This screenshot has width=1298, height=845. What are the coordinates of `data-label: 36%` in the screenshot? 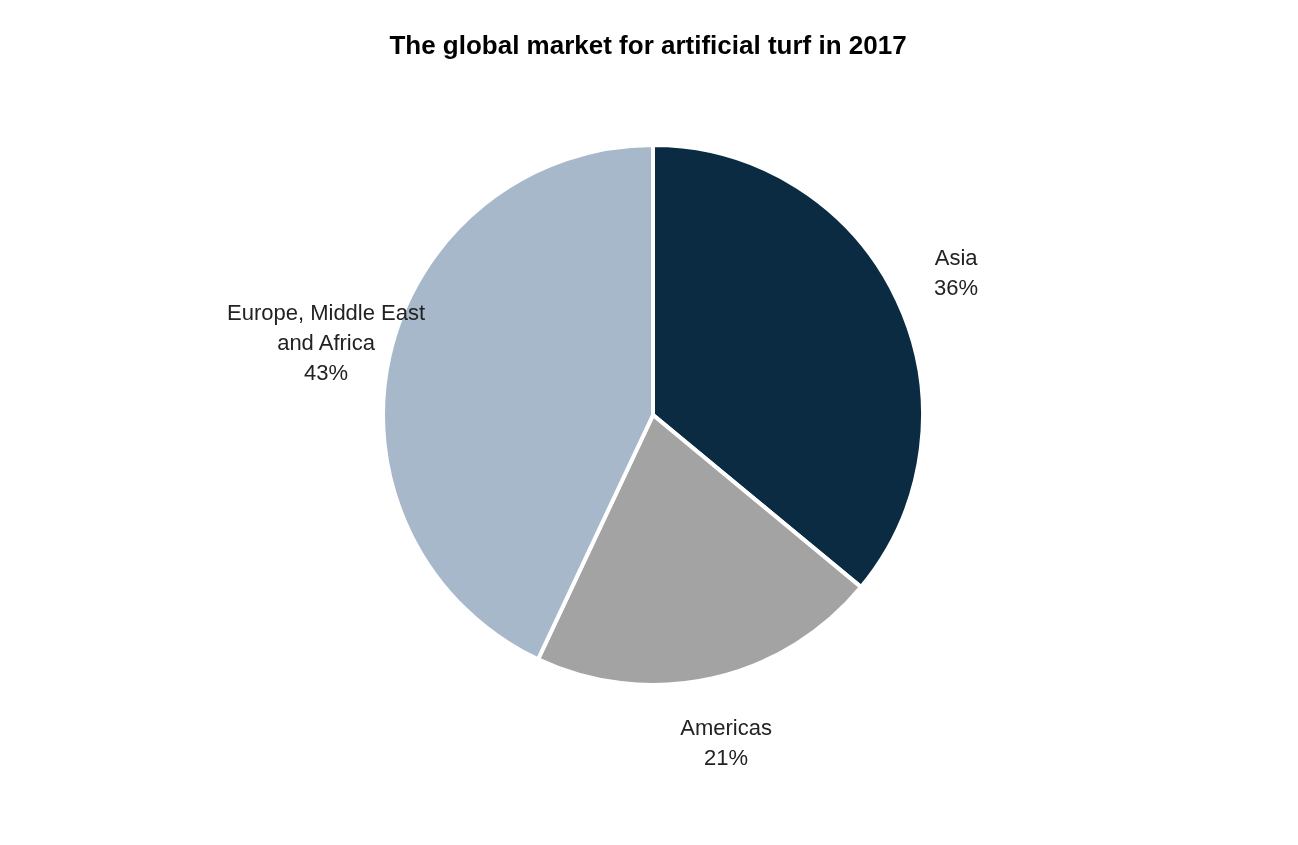 It's located at (956, 287).